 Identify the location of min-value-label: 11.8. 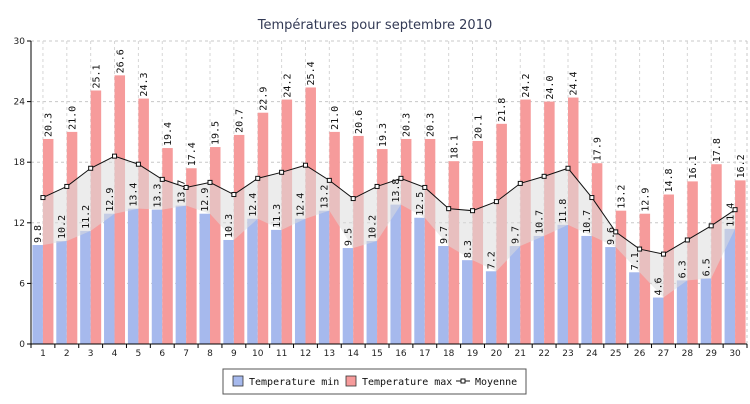
(563, 211).